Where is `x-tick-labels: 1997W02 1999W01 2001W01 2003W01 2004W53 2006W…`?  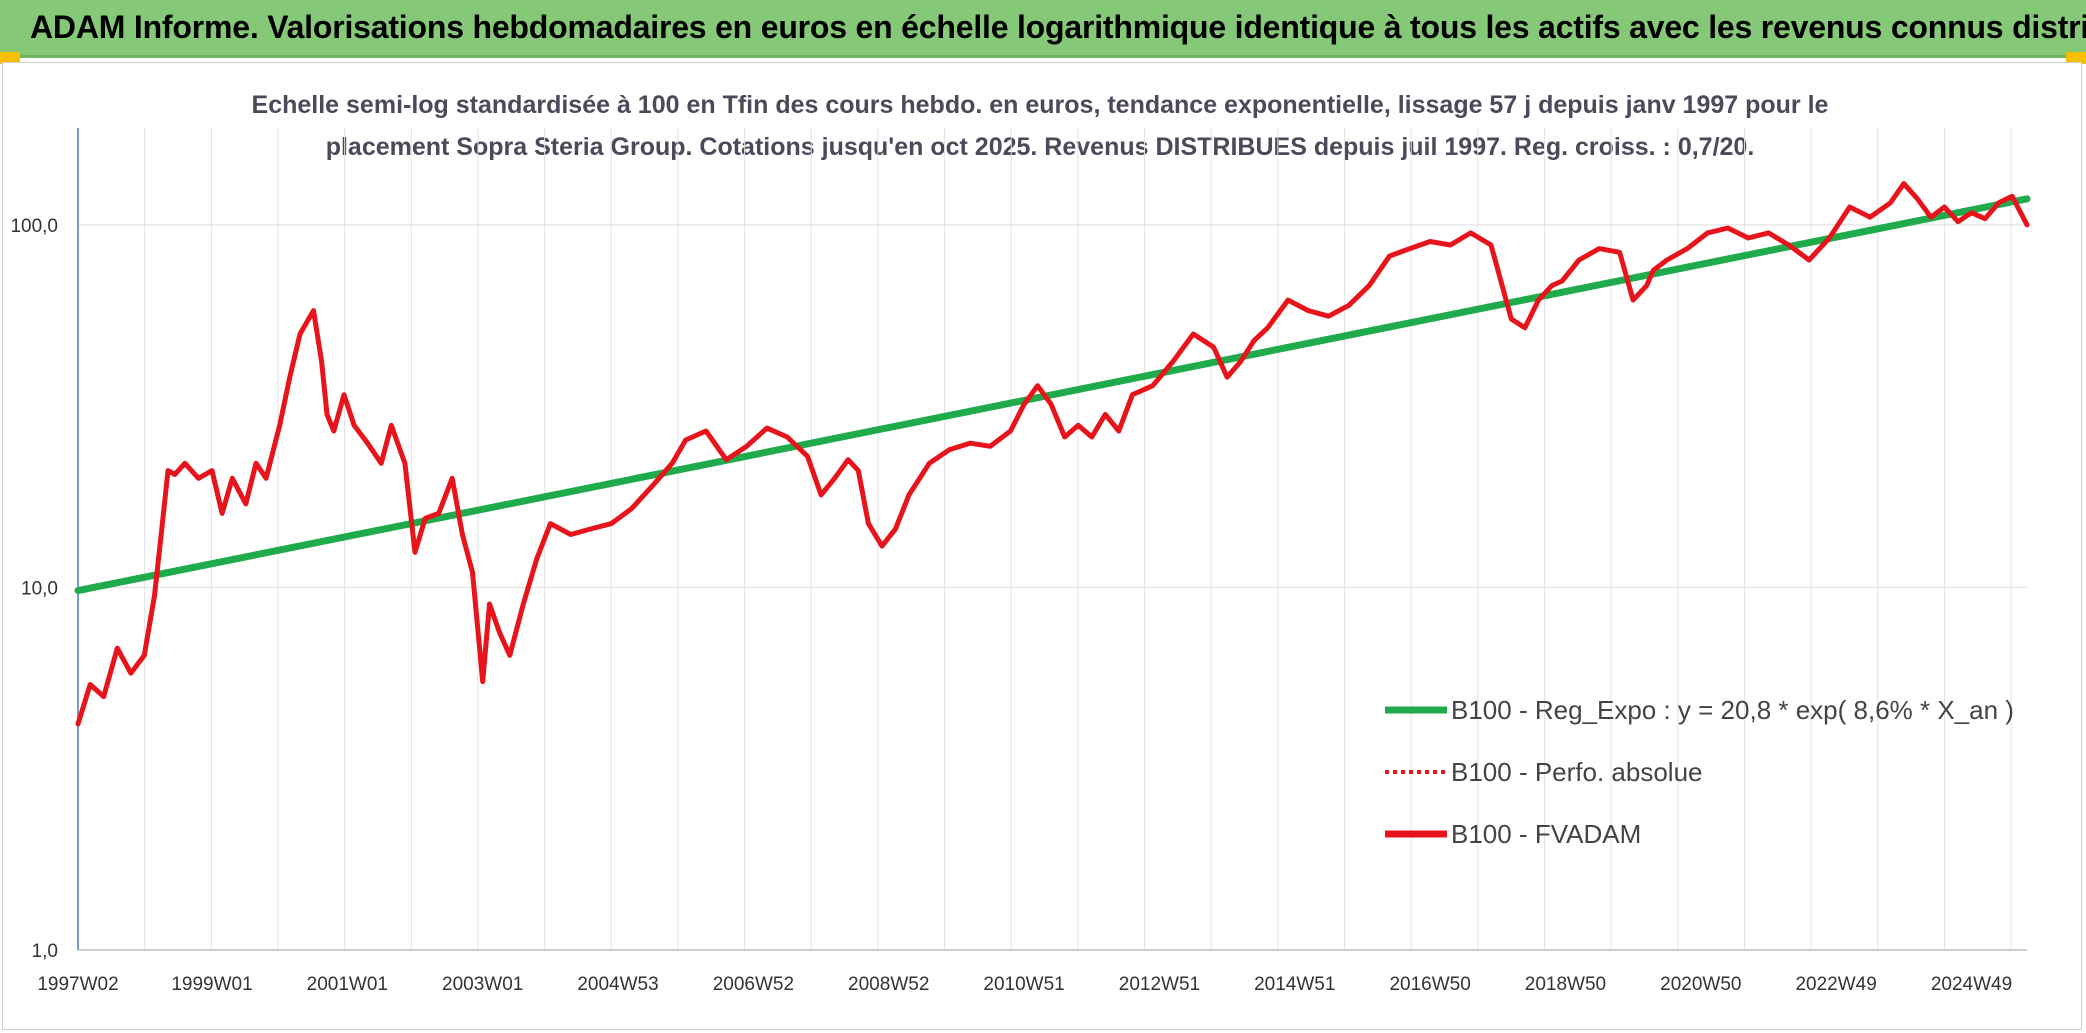 x-tick-labels: 1997W02 1999W01 2001W01 2003W01 2004W53 2006W… is located at coordinates (1024, 984).